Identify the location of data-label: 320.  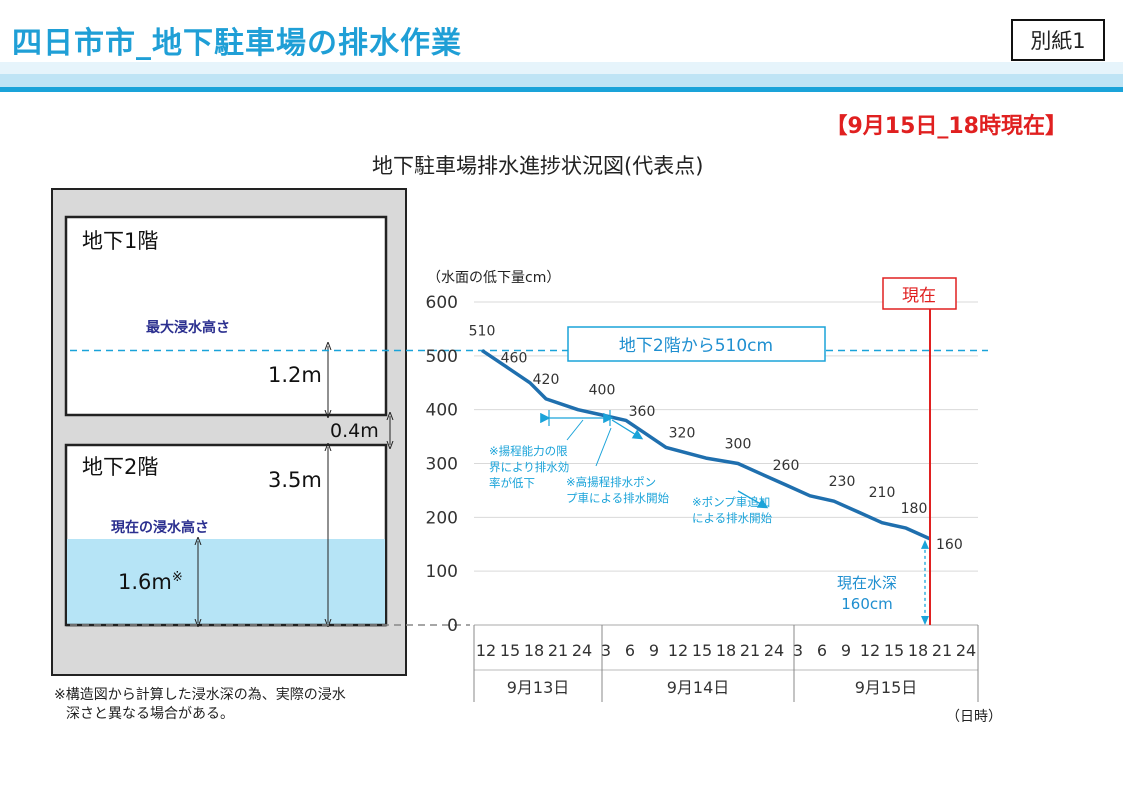
(682, 434).